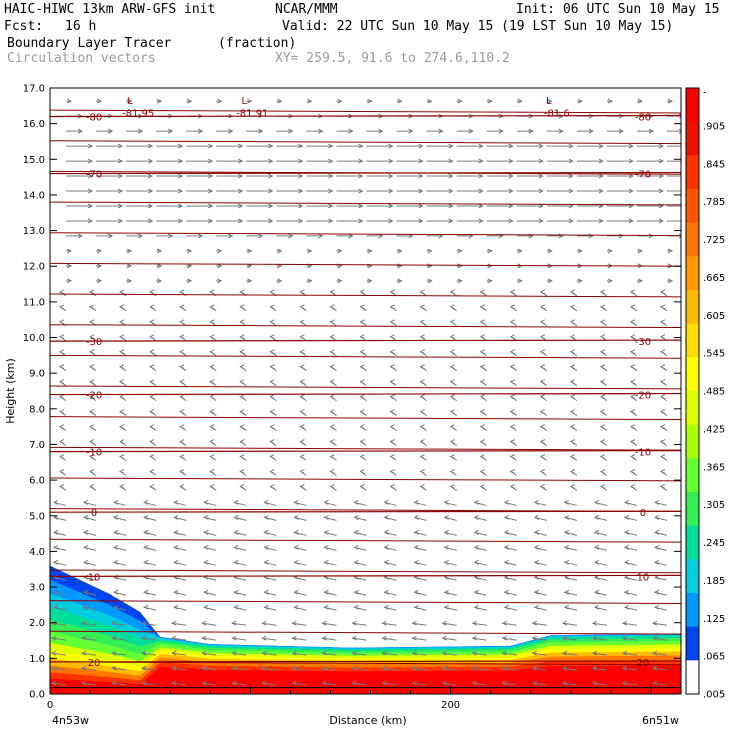 The height and width of the screenshot is (740, 740). What do you see at coordinates (714, 240) in the screenshot?
I see `colorbar-label: .725` at bounding box center [714, 240].